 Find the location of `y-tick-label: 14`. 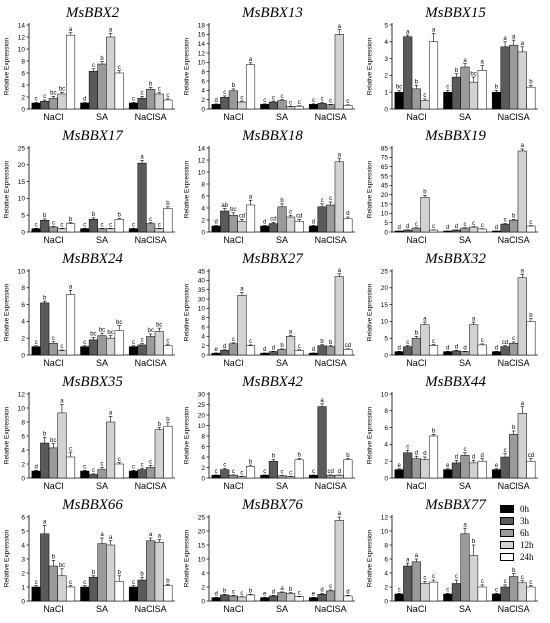

y-tick-label: 14 is located at coordinates (202, 44).